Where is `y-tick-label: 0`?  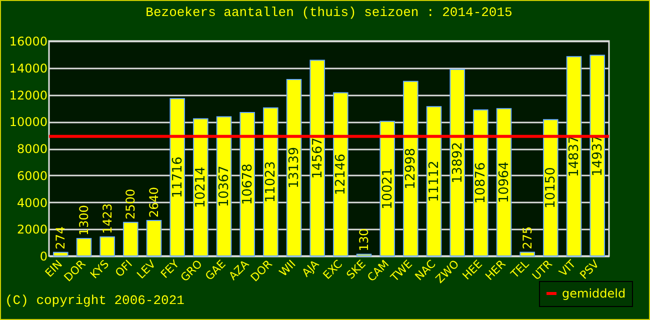 y-tick-label: 0 is located at coordinates (44, 257).